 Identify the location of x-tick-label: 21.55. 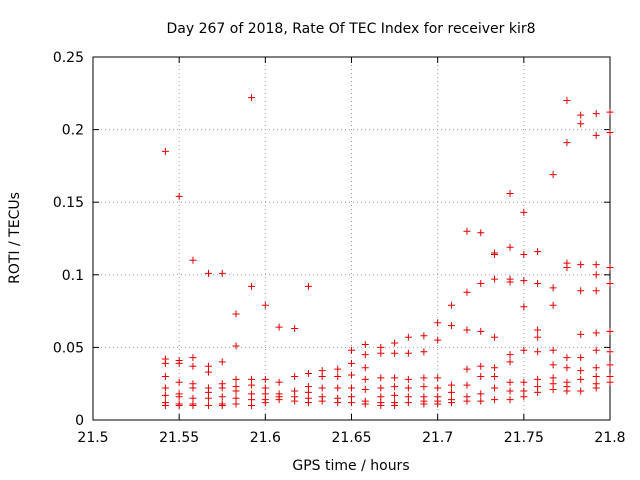
(179, 438).